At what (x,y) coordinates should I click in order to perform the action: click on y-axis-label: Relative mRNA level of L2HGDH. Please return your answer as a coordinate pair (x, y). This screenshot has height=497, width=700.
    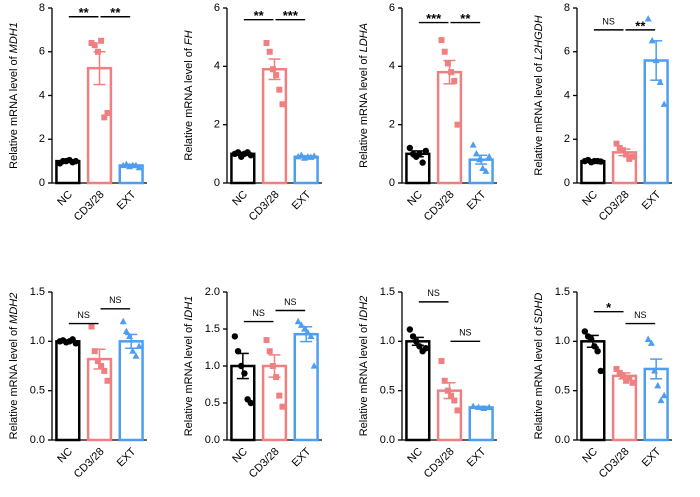
    Looking at the image, I should click on (539, 95).